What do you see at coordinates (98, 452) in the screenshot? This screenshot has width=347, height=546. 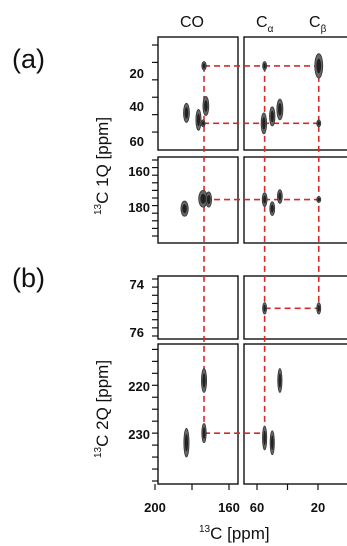 I see `y-axis-title-2q-superscript: 13` at bounding box center [98, 452].